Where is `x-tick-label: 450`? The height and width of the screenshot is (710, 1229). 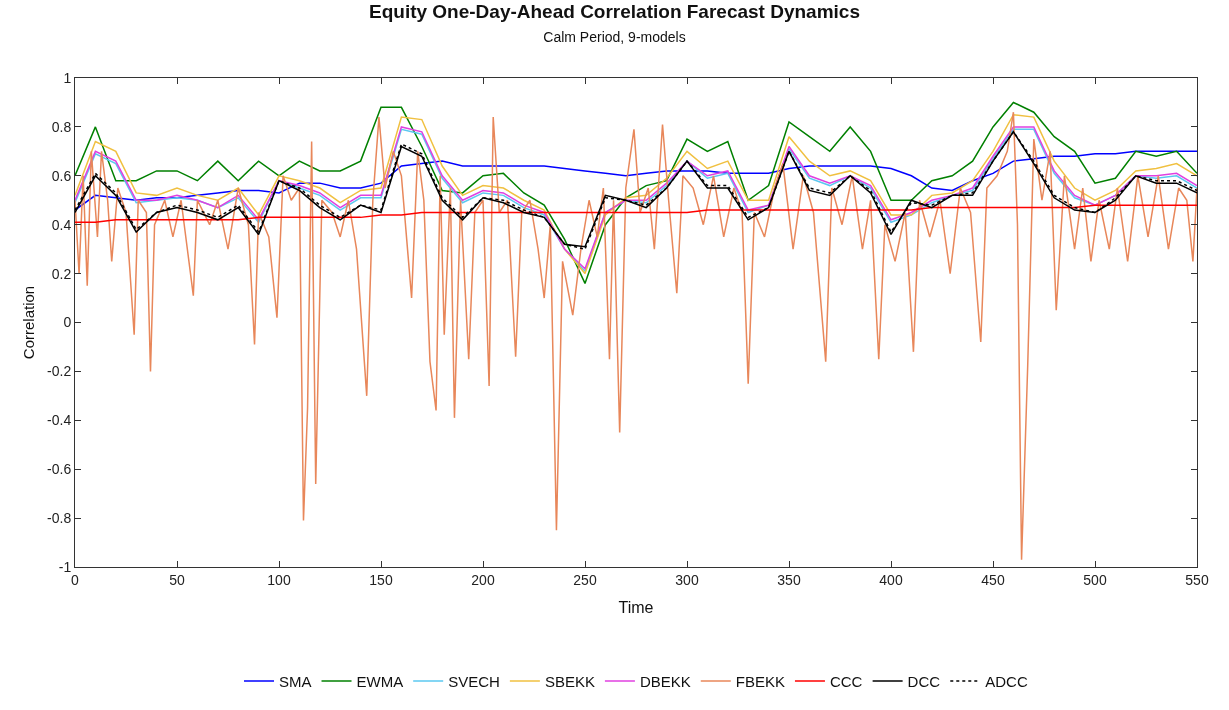 x-tick-label: 450 is located at coordinates (993, 579).